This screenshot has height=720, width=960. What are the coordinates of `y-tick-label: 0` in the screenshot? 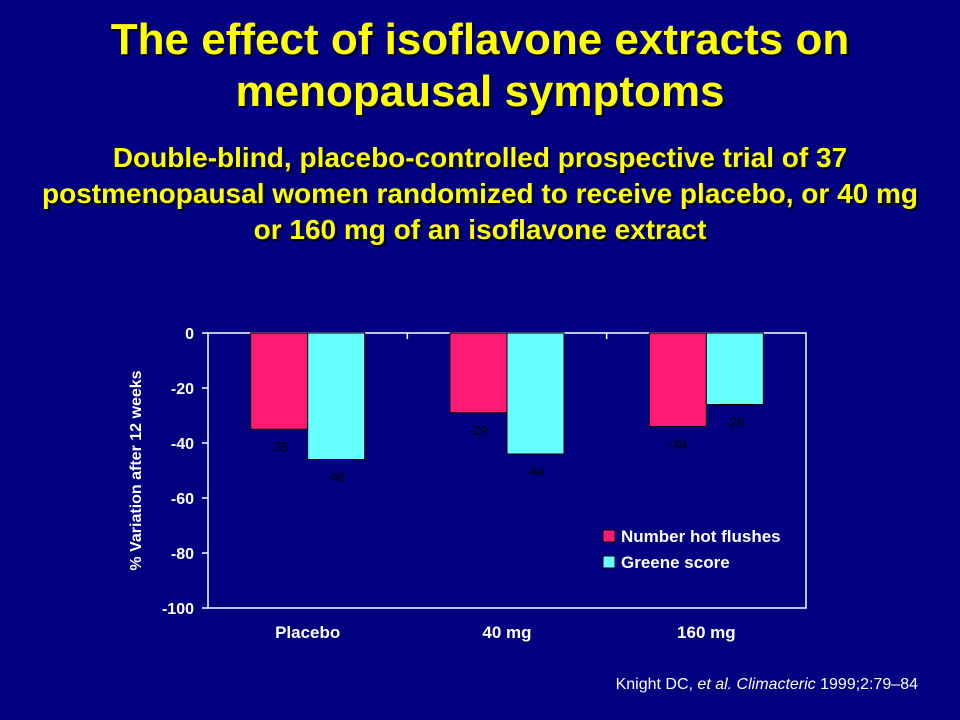 It's located at (189, 334).